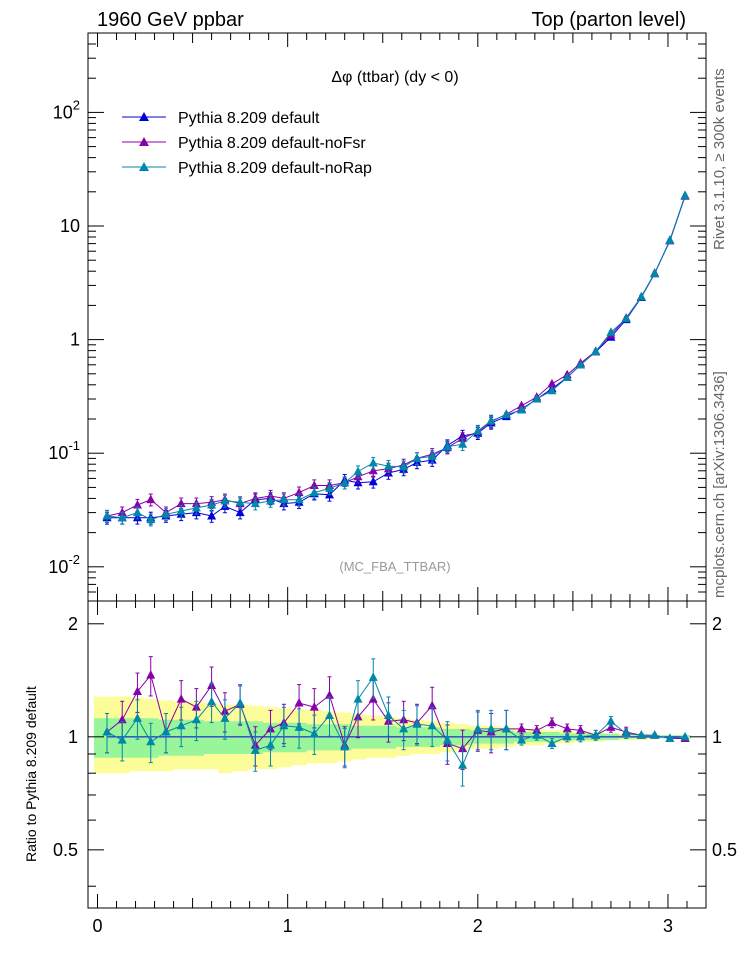 The height and width of the screenshot is (972, 746). I want to click on main-y-tick-label: 10⁻², so click(64, 564).